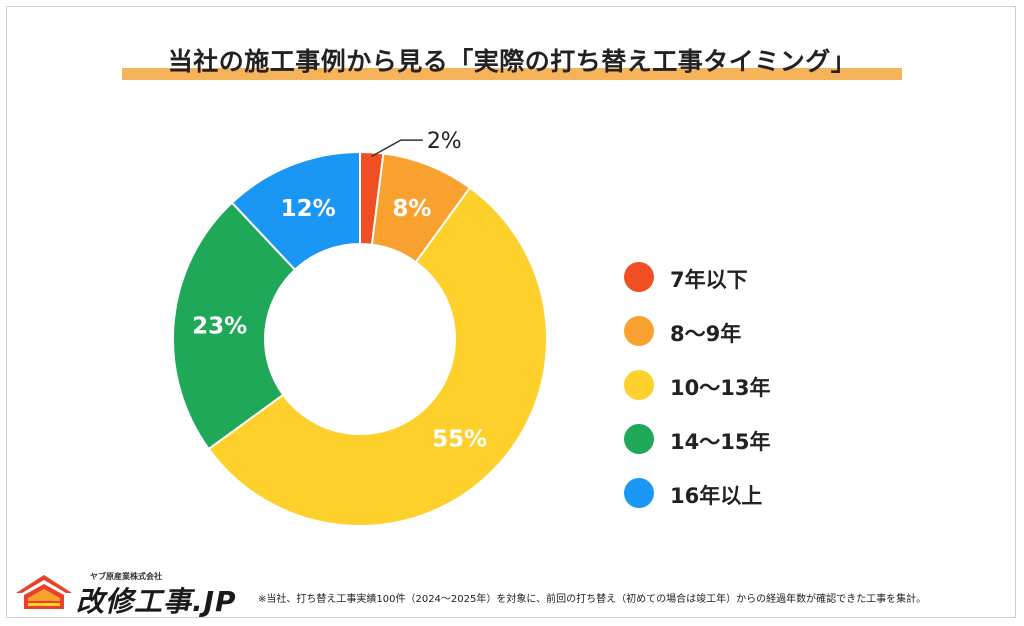  What do you see at coordinates (716, 496) in the screenshot?
I see `legend-label: 16年以上` at bounding box center [716, 496].